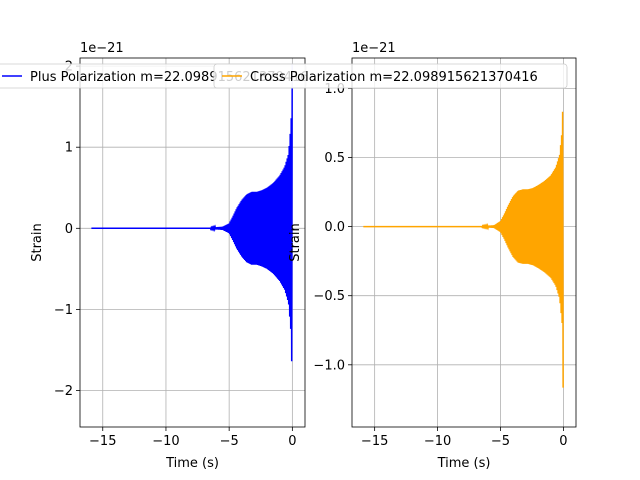  Describe the element at coordinates (437, 441) in the screenshot. I see `cross-x-tick-label: −10` at that location.